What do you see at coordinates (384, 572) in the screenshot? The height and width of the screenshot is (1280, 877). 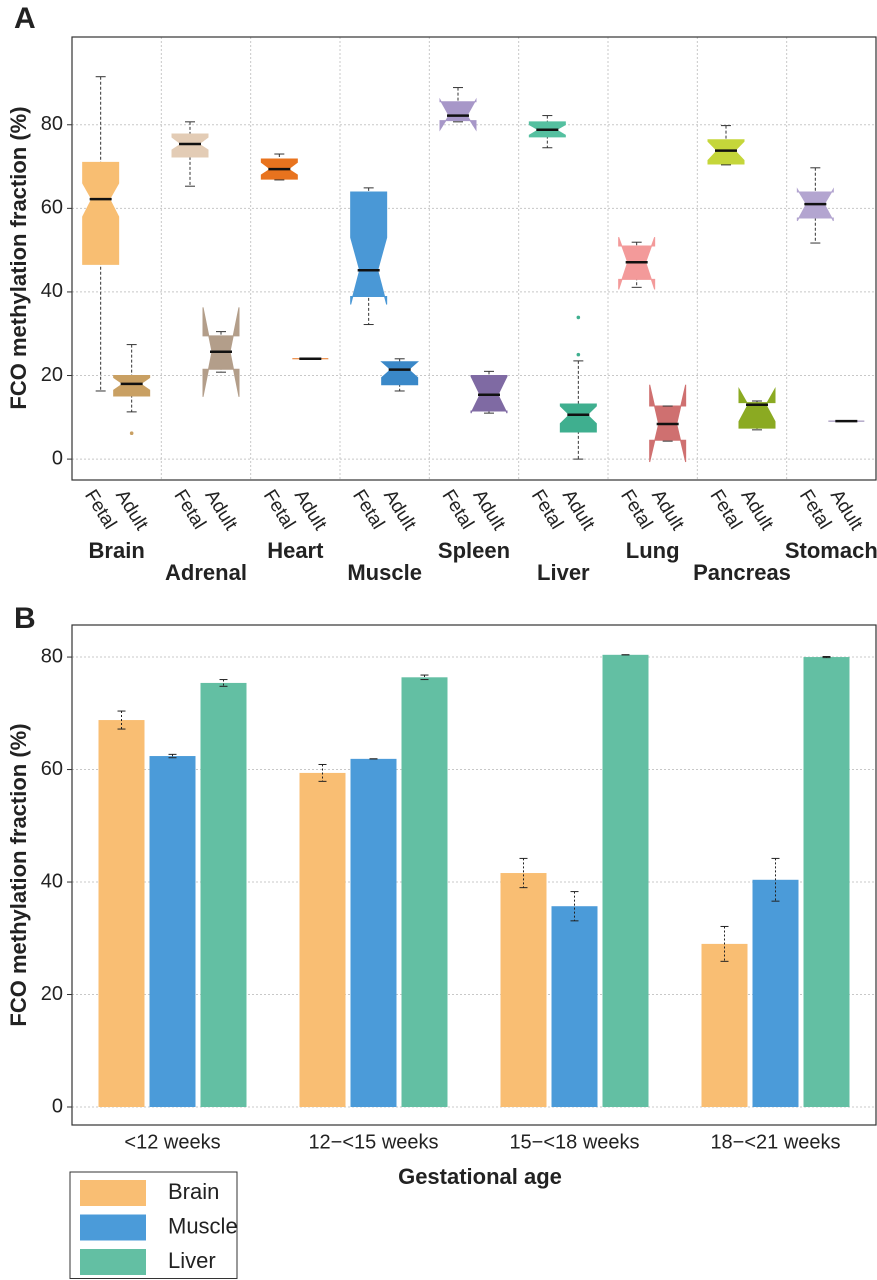 I see `group-label: Muscle` at bounding box center [384, 572].